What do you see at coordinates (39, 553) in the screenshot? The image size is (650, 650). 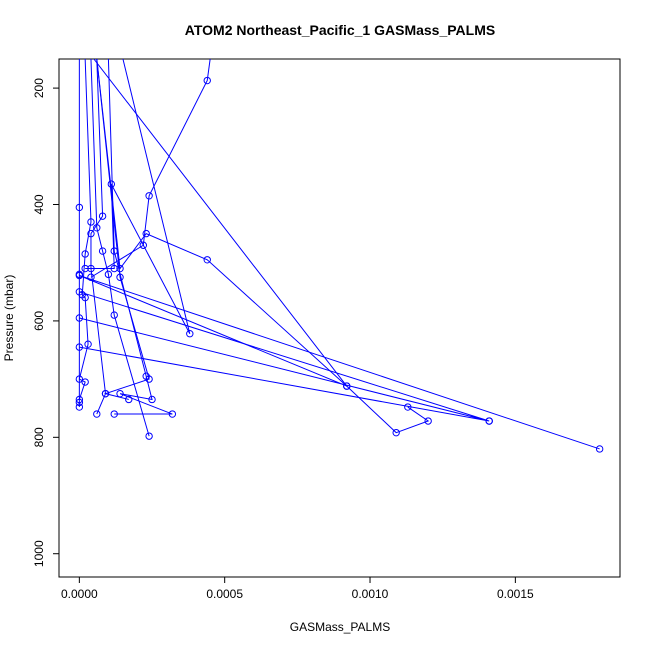 I see `y-tick-label: 1000` at bounding box center [39, 553].